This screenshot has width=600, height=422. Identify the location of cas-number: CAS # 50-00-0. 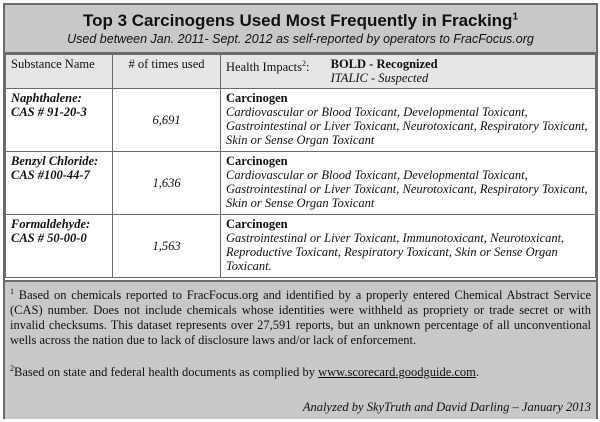
(49, 238).